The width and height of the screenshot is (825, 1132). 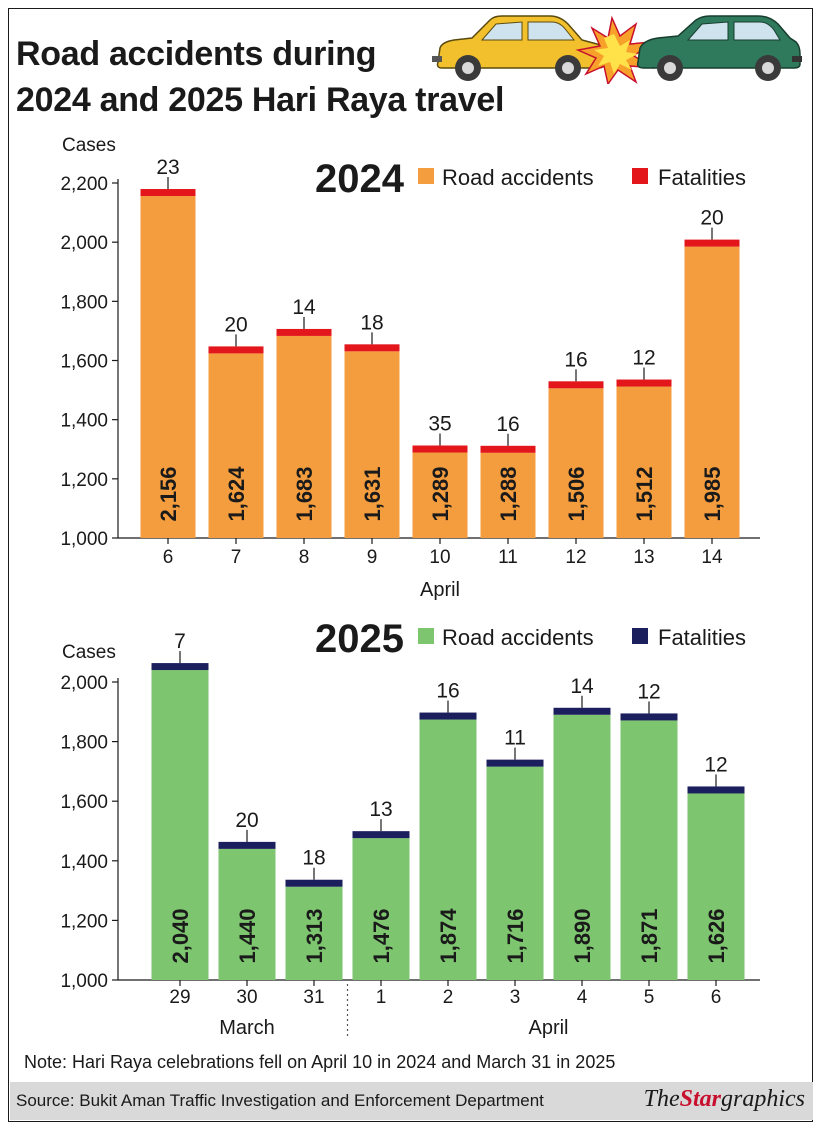 What do you see at coordinates (180, 935) in the screenshot?
I see `chart-2025-accidents-value-label: 2,040` at bounding box center [180, 935].